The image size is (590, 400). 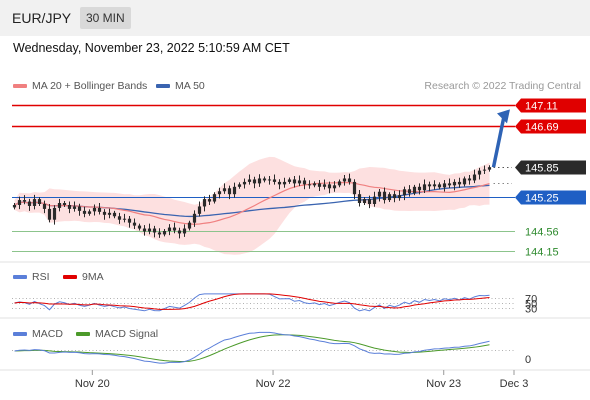 What do you see at coordinates (542, 169) in the screenshot?
I see `level-label-145.85: 145.85` at bounding box center [542, 169].